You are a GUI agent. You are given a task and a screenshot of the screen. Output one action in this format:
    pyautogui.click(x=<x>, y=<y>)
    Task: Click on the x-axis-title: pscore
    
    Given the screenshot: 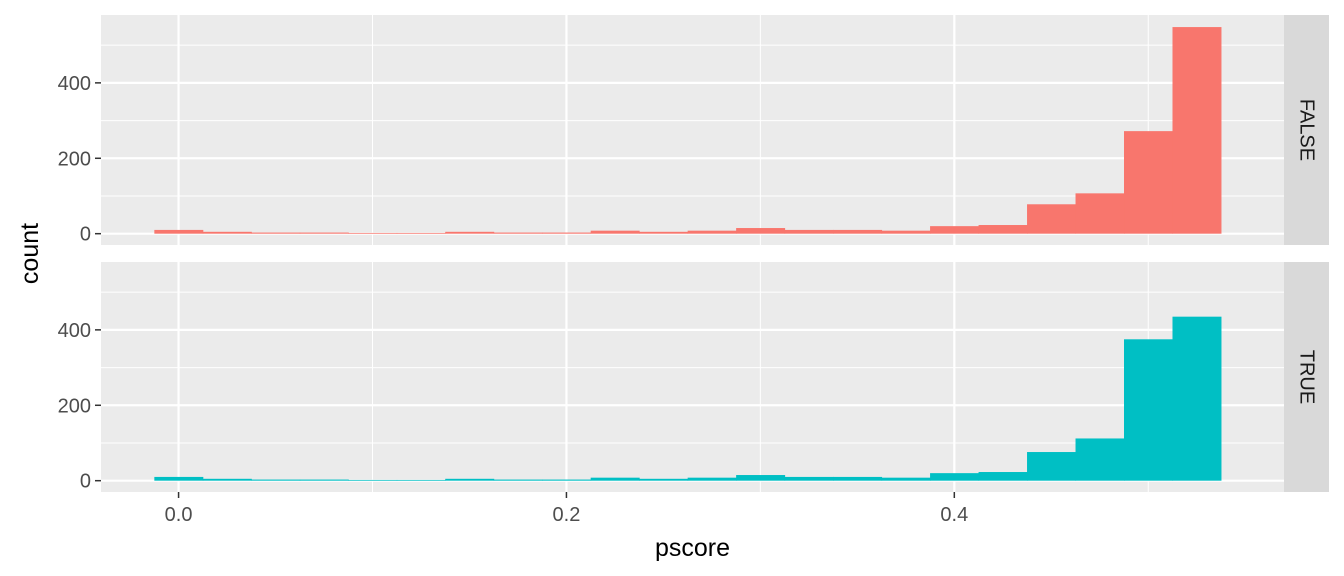 What is the action you would take?
    pyautogui.click(x=692, y=548)
    